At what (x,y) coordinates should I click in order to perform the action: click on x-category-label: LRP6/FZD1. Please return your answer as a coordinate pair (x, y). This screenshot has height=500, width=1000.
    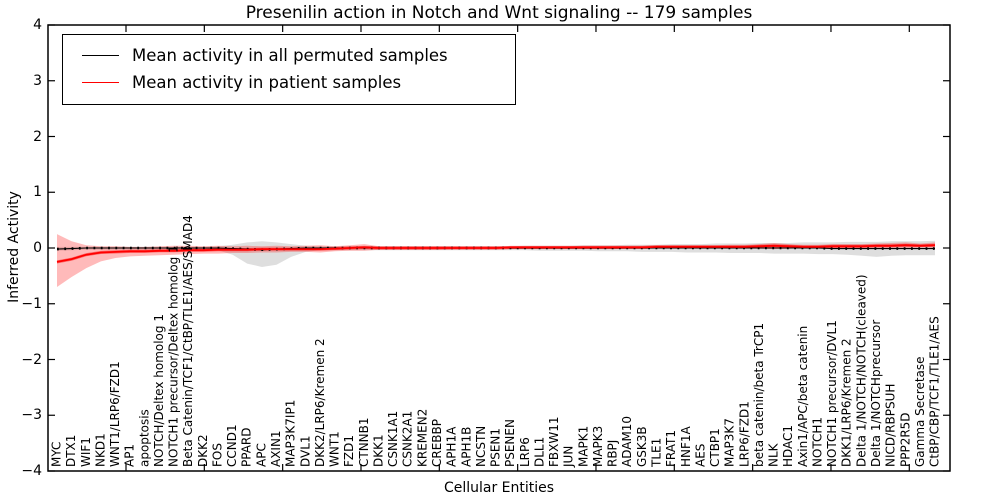
    Looking at the image, I should click on (744, 434).